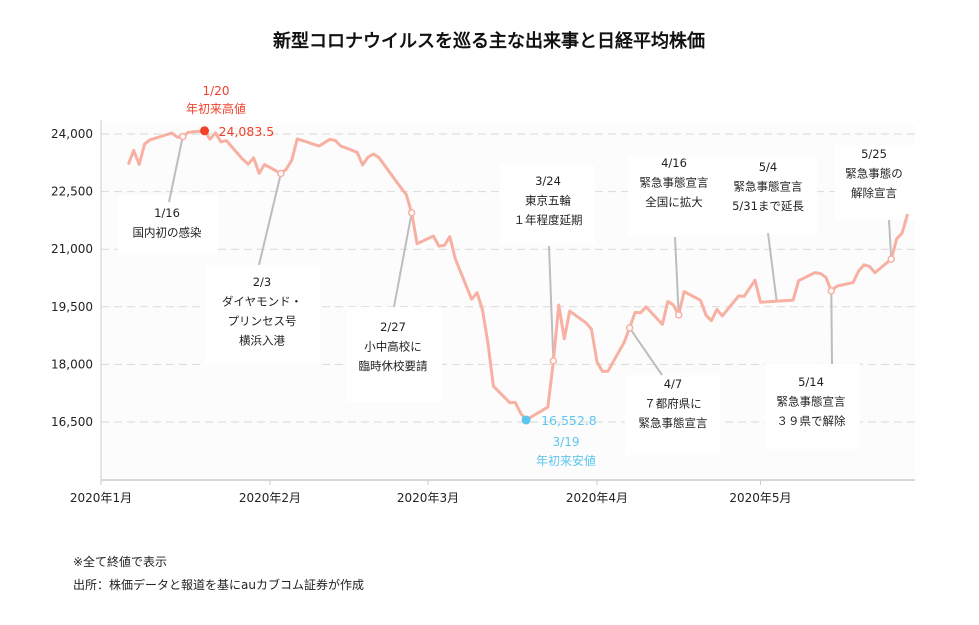 The width and height of the screenshot is (979, 625). I want to click on annotation-text: 臨時休校要請, so click(393, 366).